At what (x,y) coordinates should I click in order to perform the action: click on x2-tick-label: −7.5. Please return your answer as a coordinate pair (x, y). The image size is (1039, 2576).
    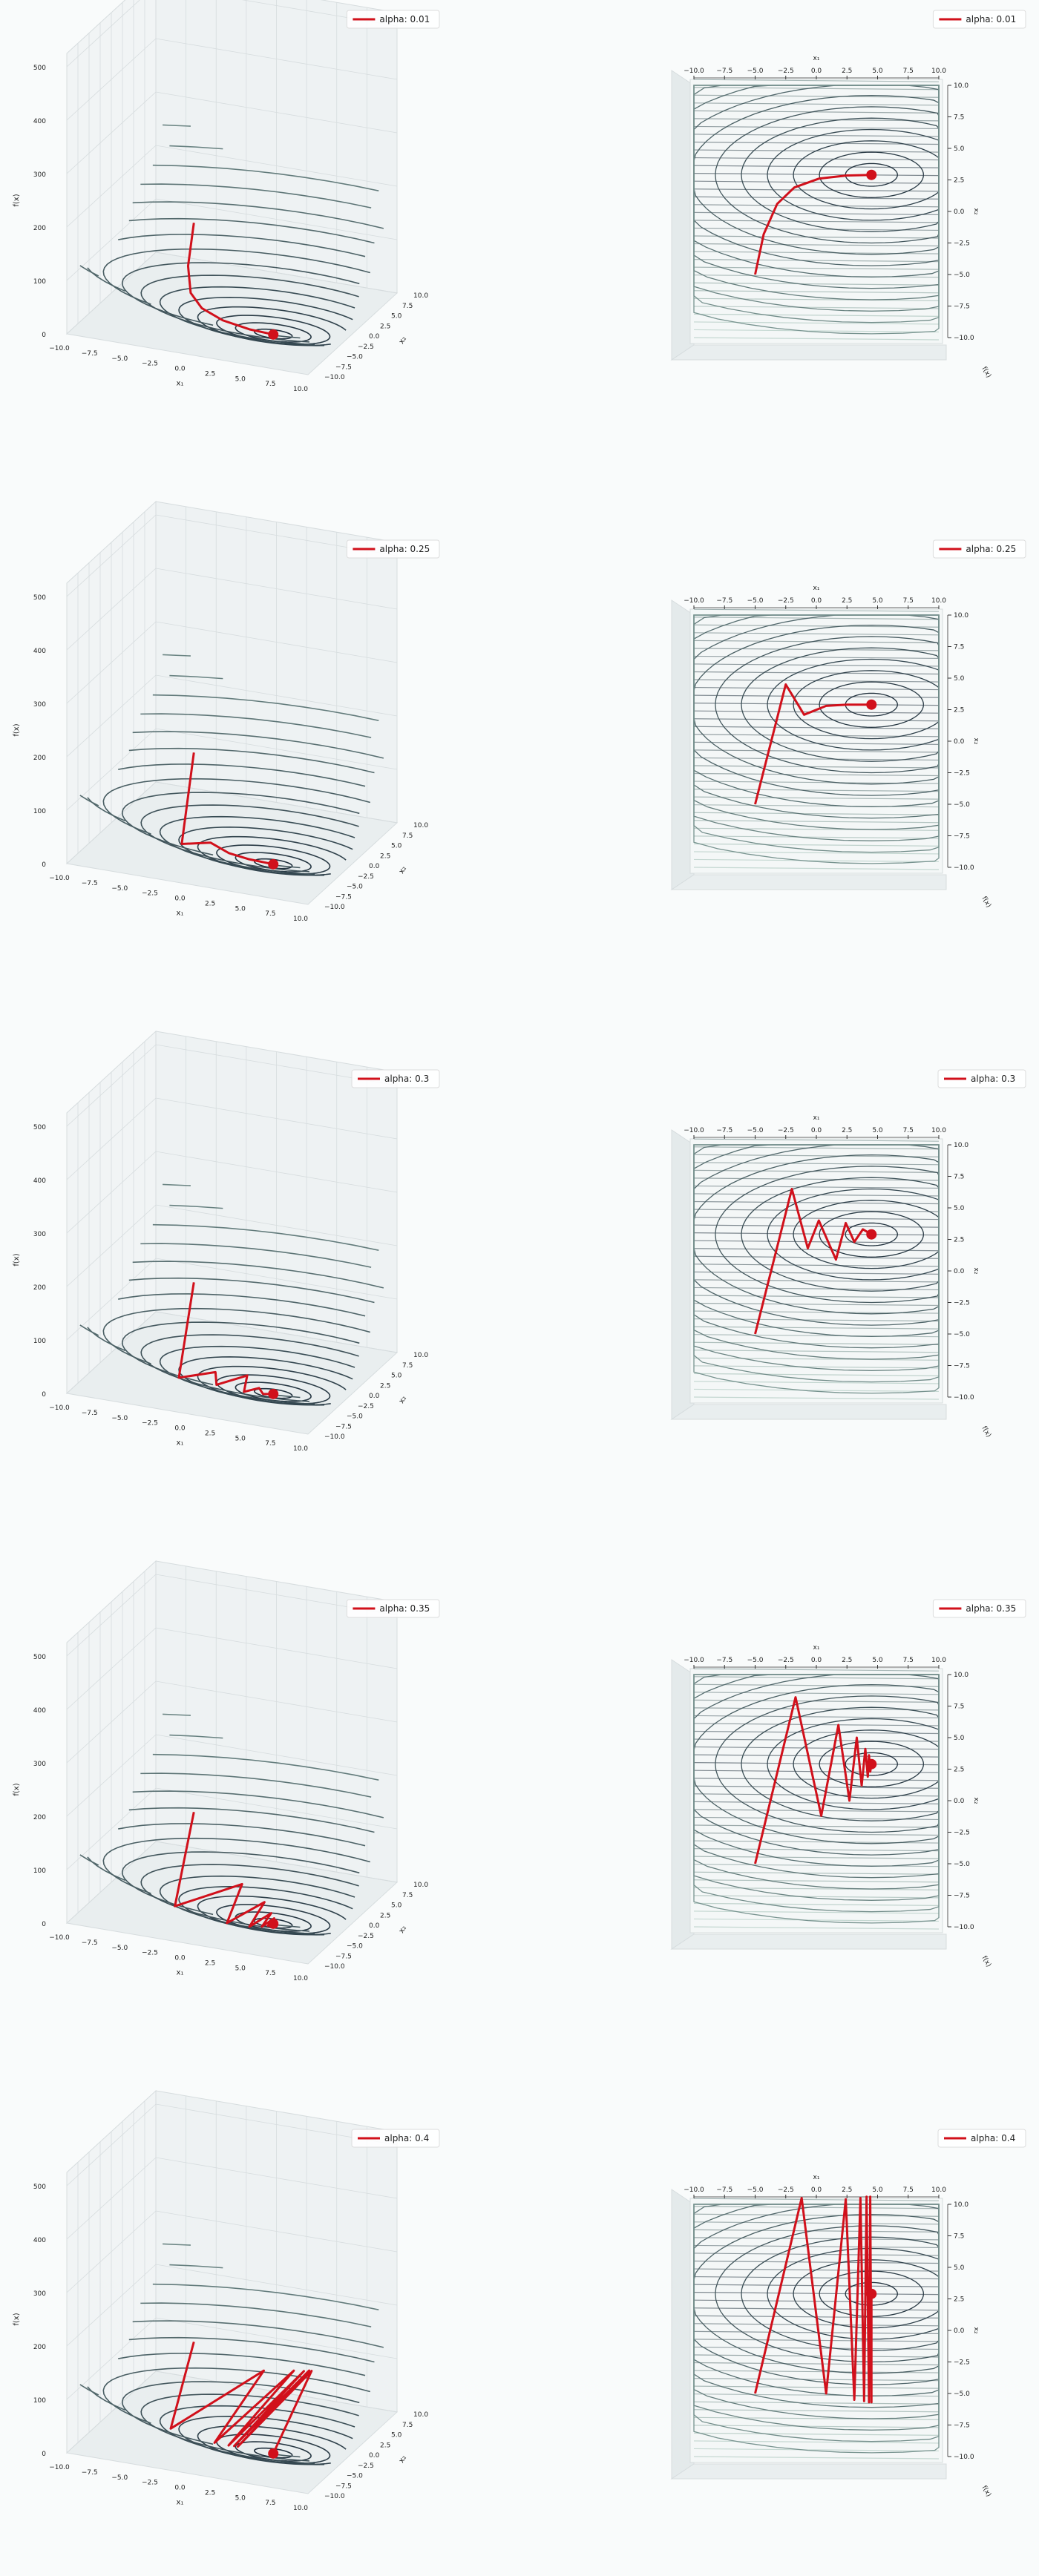
    Looking at the image, I should click on (343, 2486).